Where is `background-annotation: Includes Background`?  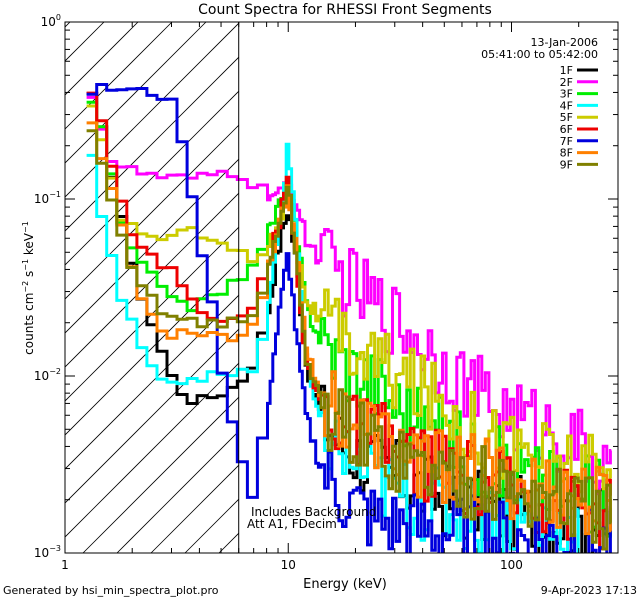 background-annotation: Includes Background is located at coordinates (313, 512).